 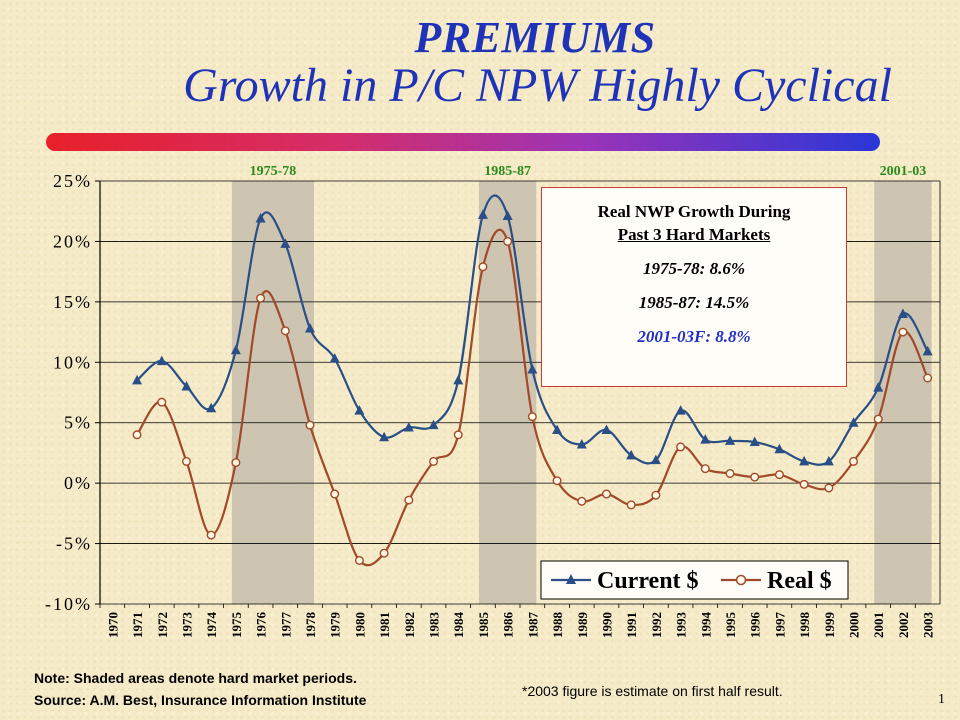 I want to click on x-tick-label-1980: 1980, so click(x=359, y=625).